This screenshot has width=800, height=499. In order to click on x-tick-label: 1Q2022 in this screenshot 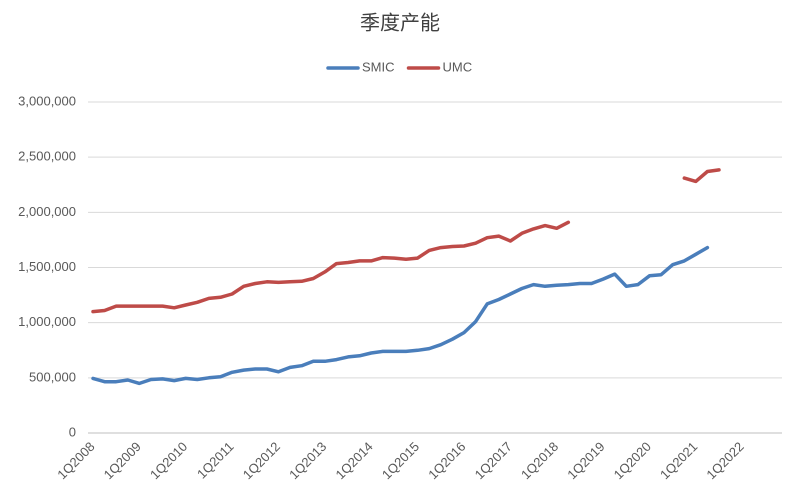, I will do `click(724, 460)`.